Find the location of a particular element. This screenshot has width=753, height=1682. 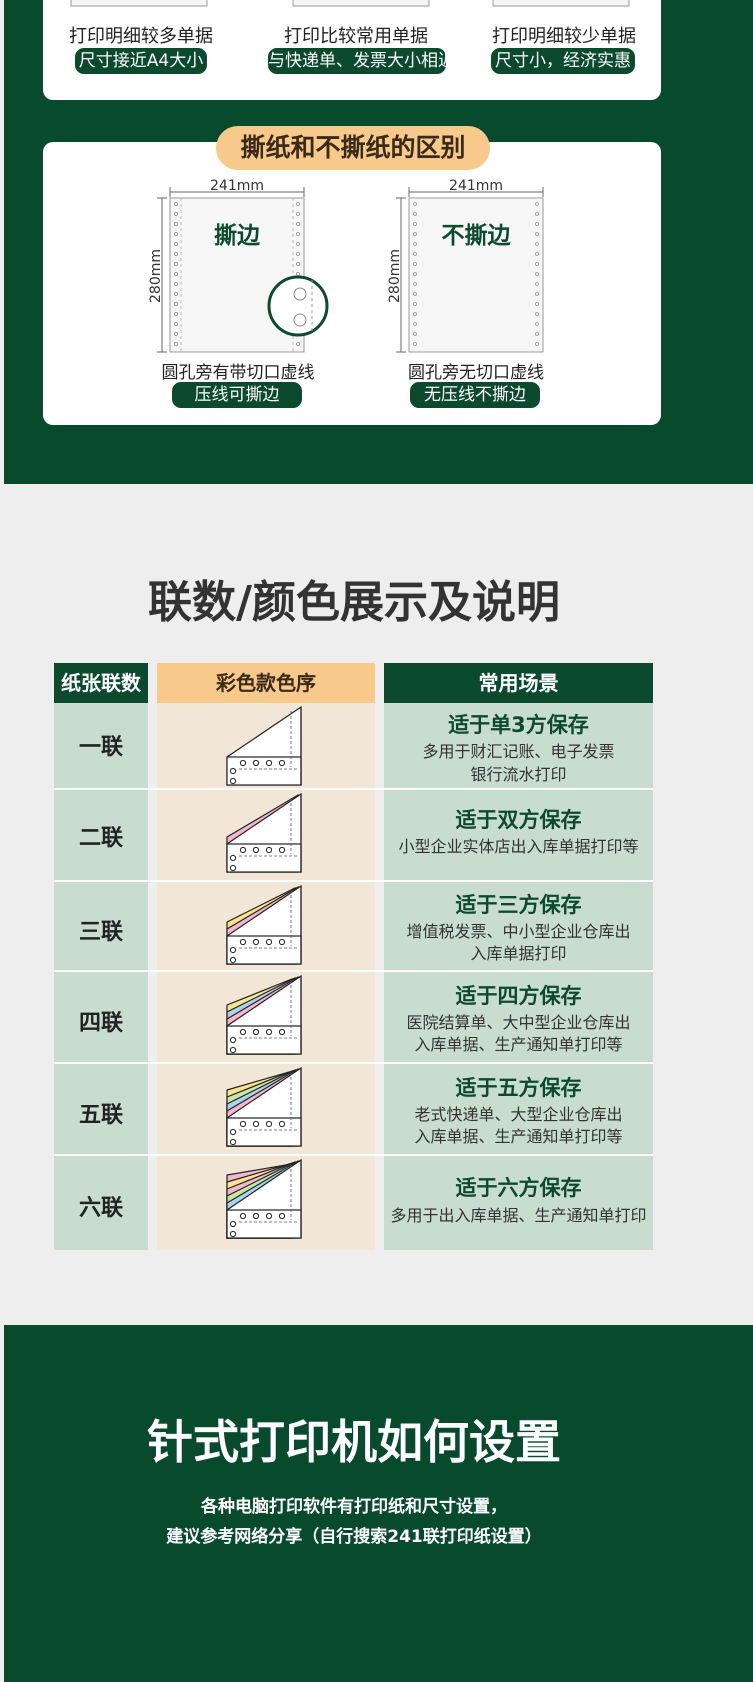

ply-color-icons is located at coordinates (264, 972).